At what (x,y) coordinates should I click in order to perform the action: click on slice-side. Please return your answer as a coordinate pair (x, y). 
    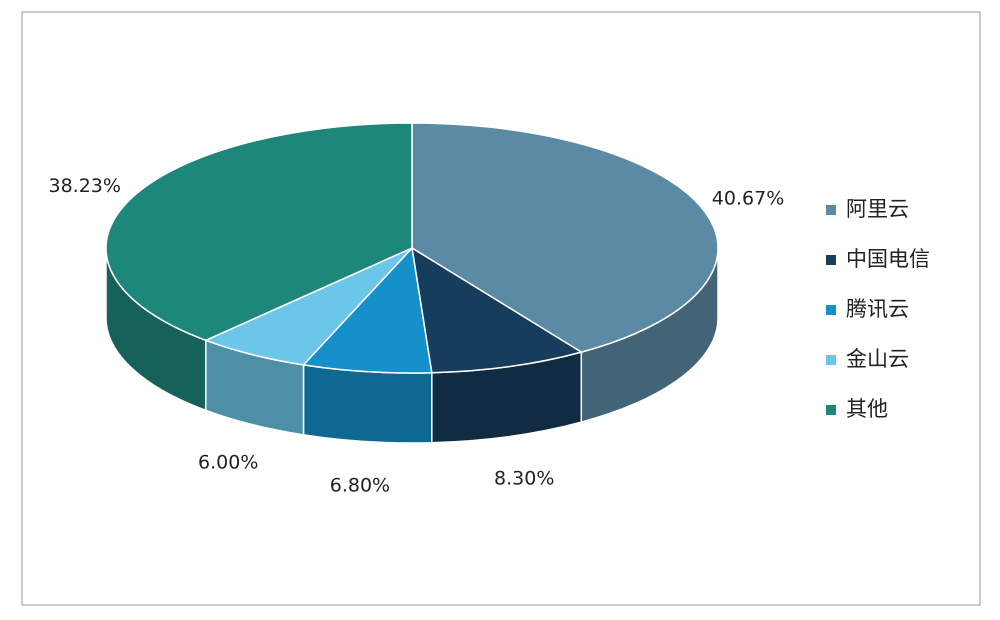
    Looking at the image, I should click on (367, 403).